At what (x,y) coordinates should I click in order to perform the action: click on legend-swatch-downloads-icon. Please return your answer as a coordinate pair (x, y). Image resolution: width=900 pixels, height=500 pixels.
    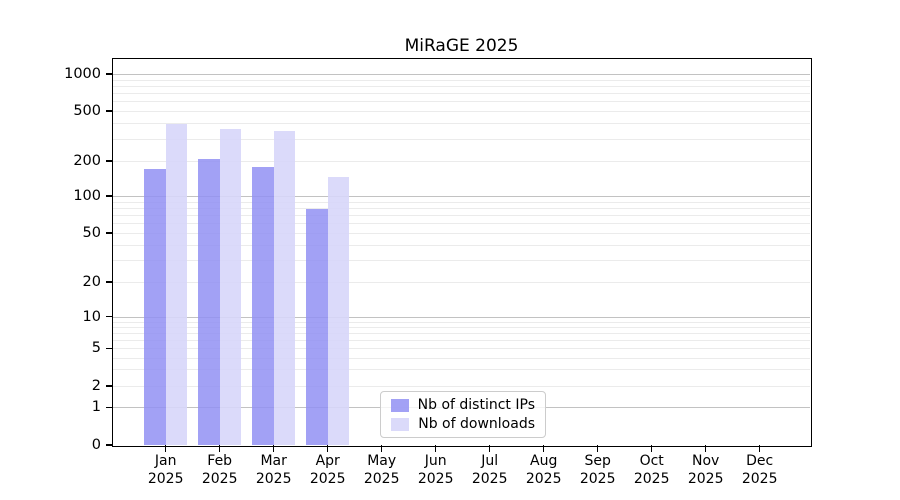
    Looking at the image, I should click on (400, 424).